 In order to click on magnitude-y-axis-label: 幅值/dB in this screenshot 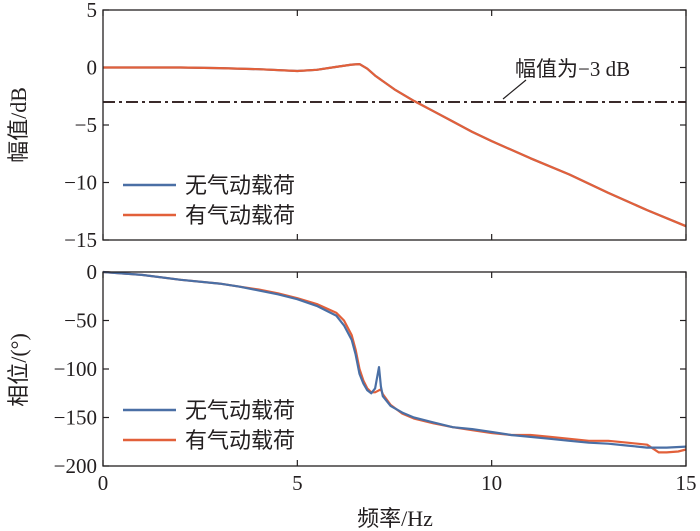, I will do `click(18, 125)`.